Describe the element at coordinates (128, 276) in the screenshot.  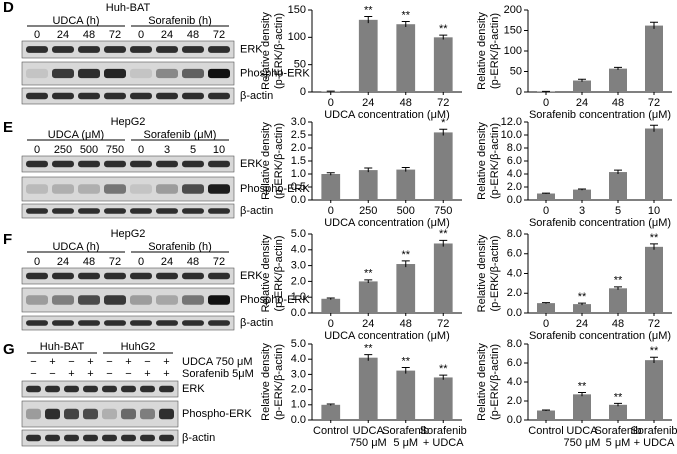
I see `blot-strip` at that location.